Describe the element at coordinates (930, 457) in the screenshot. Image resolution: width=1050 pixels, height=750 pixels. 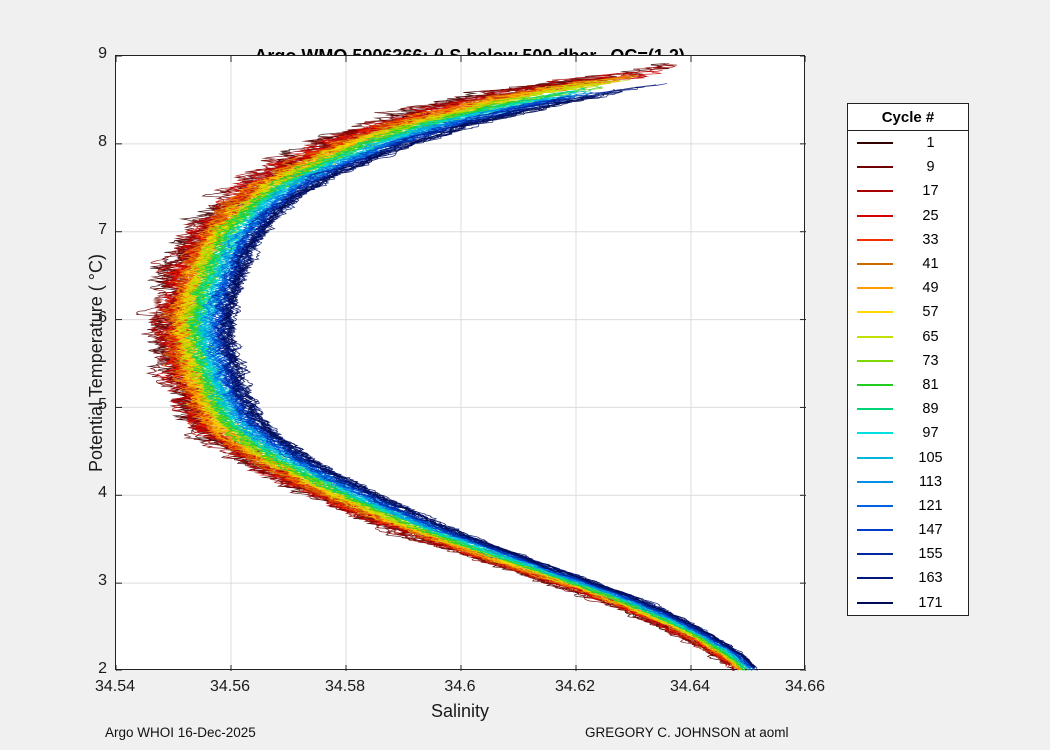
I see `legend-cycle-label: 105` at that location.